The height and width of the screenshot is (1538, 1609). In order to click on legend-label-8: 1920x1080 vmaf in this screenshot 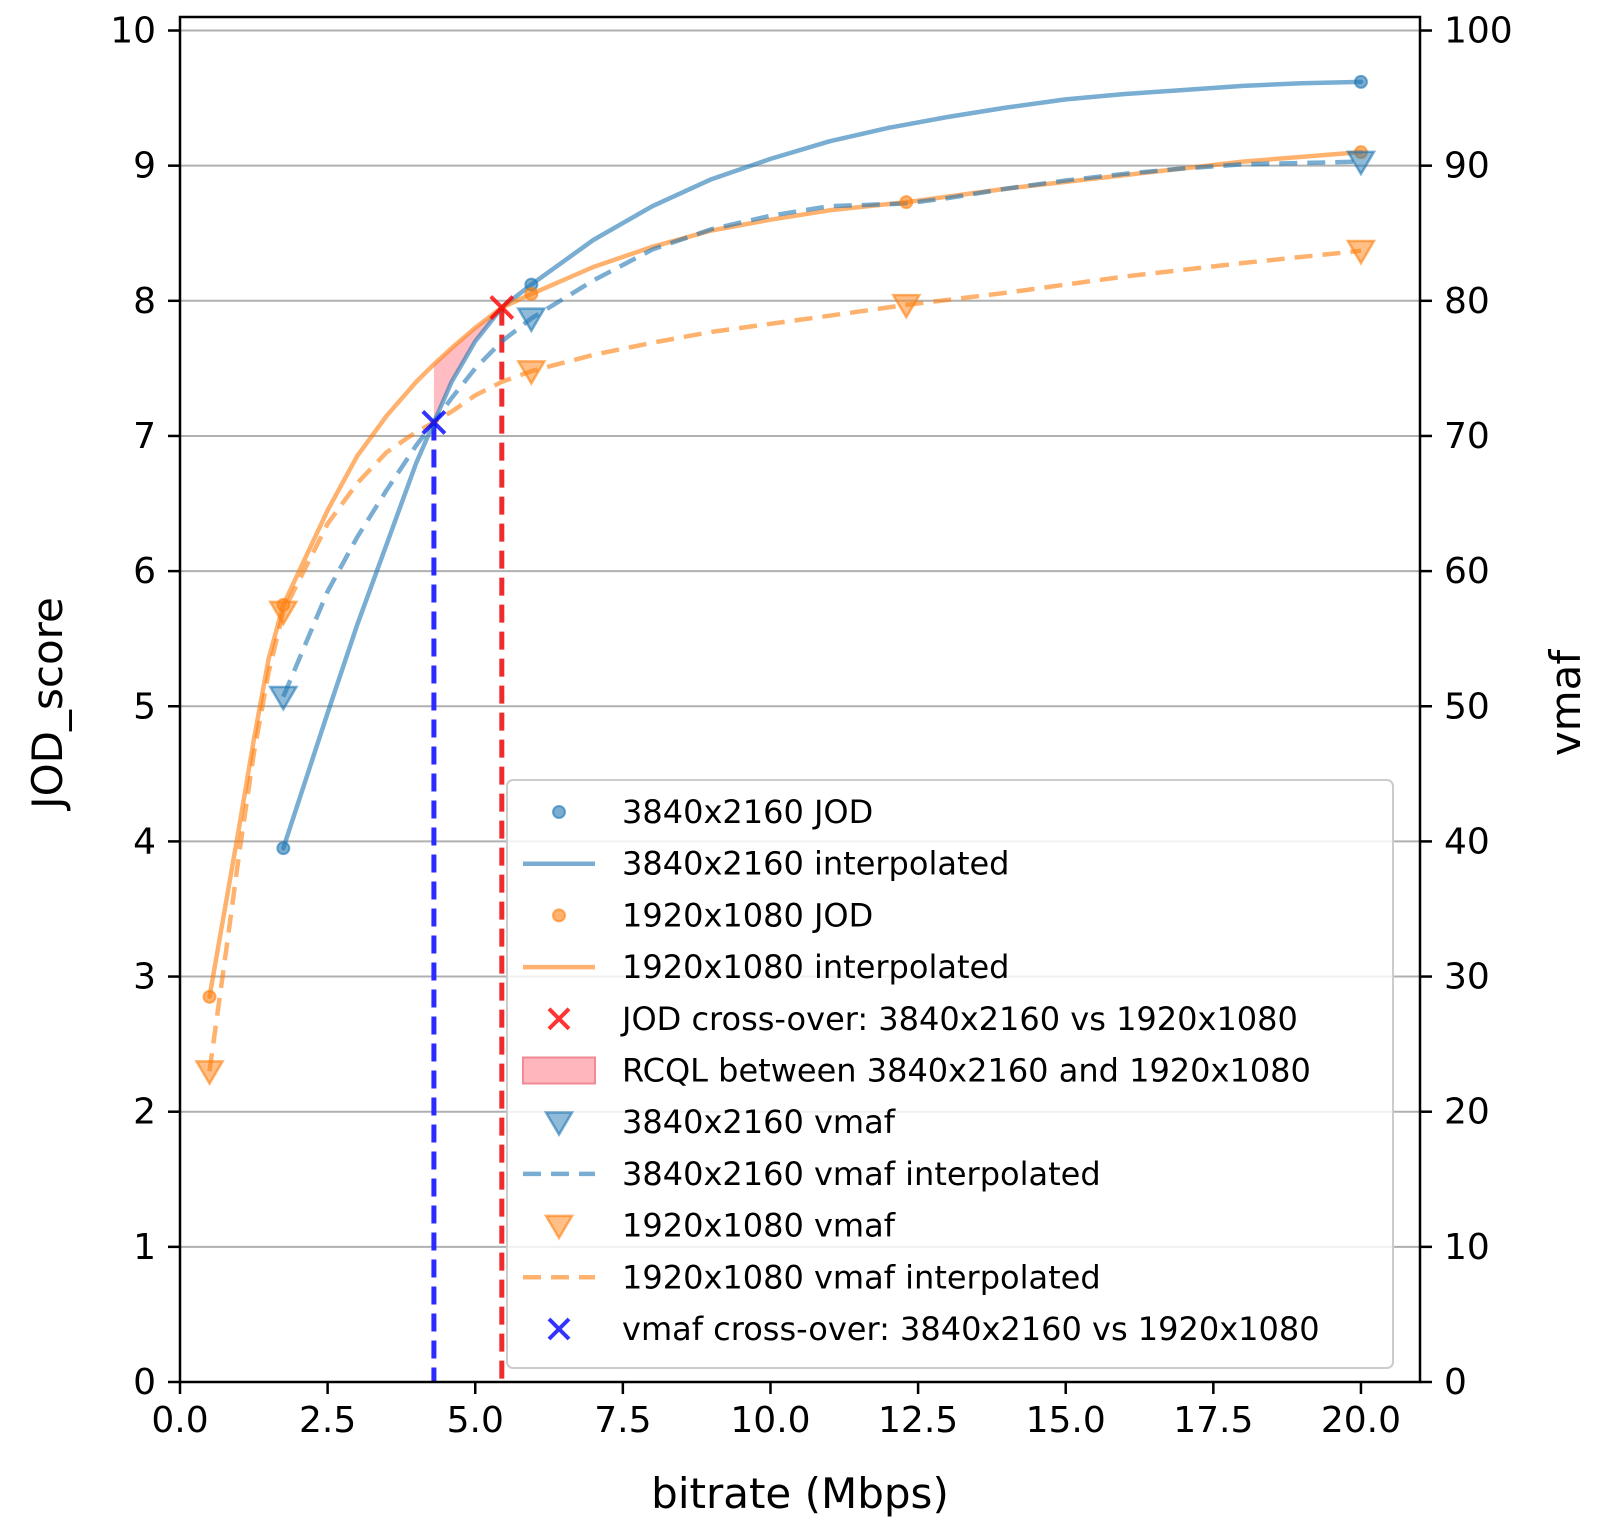, I will do `click(759, 1226)`.